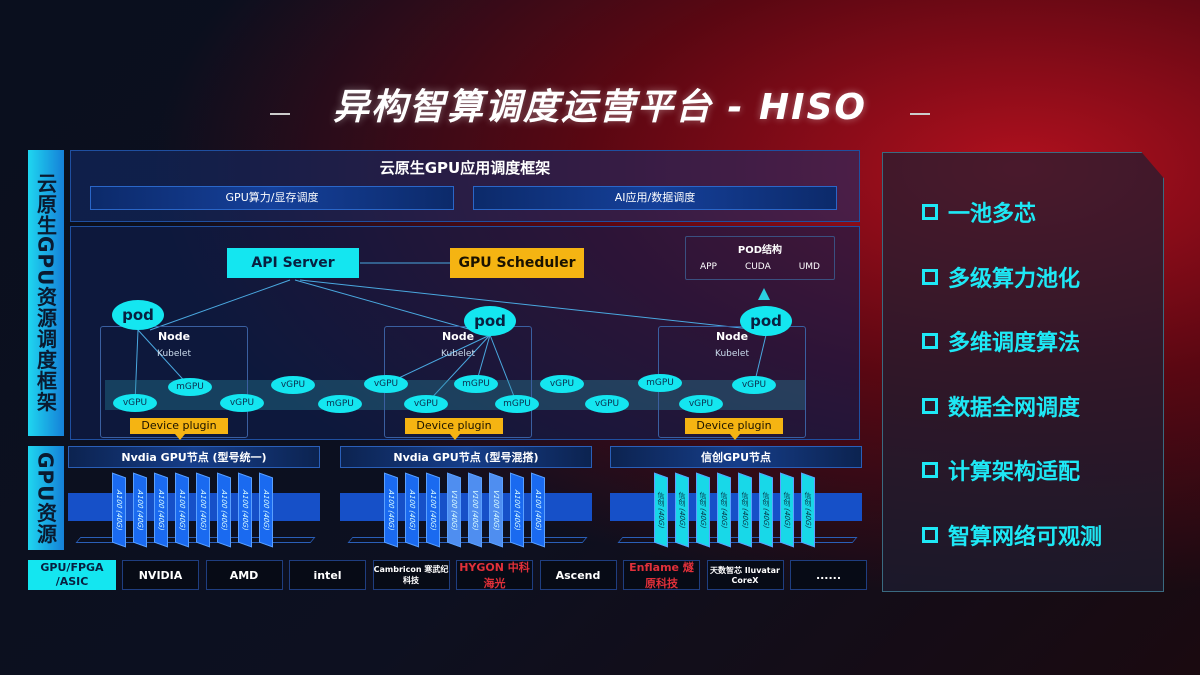 The image size is (1200, 675). What do you see at coordinates (760, 258) in the screenshot?
I see `pod-structure-box: POD结构 APP CUDA UMD` at bounding box center [760, 258].